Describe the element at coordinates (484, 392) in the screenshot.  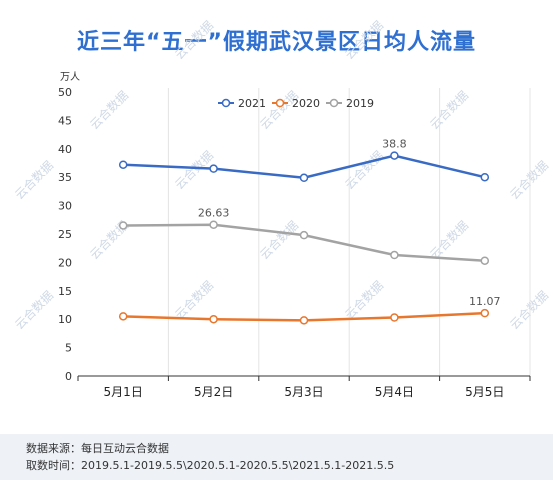
I see `x-tick-label: 5月5日` at that location.